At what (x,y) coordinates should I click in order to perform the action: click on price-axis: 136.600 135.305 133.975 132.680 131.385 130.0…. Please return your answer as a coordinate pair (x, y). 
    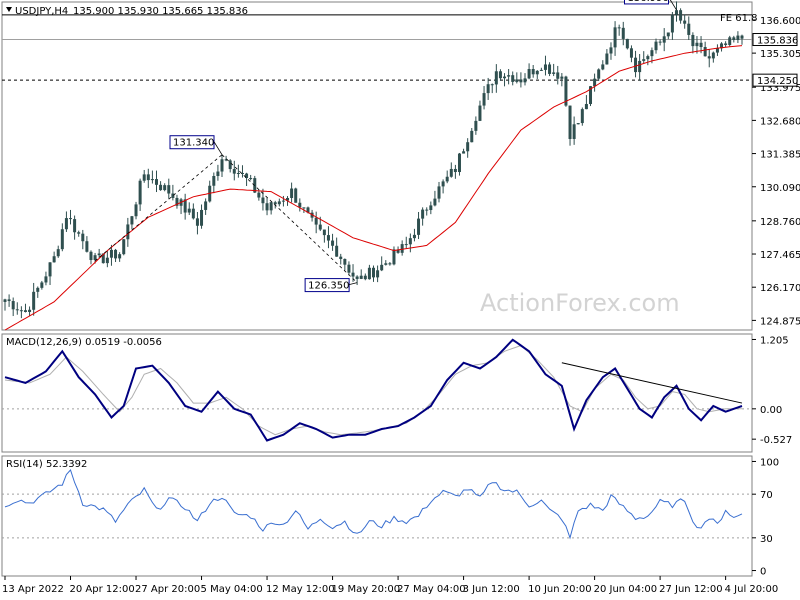
    Looking at the image, I should click on (776, 171).